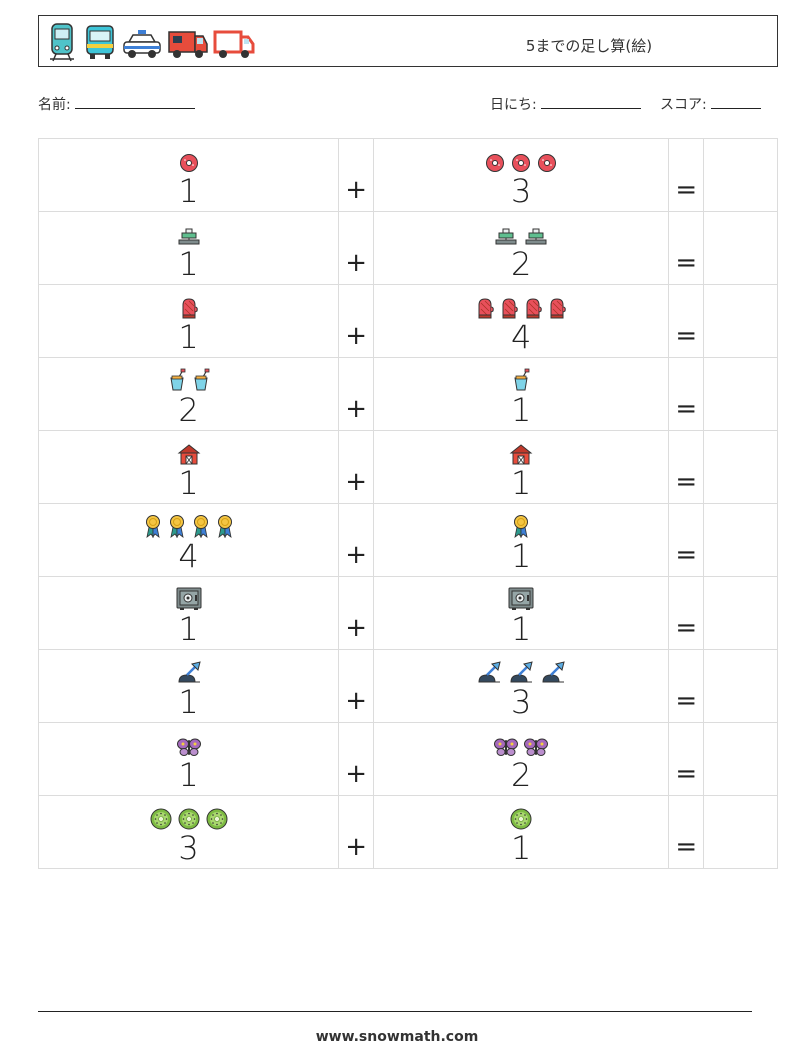  I want to click on problem-row: 3 +1 =, so click(407, 832).